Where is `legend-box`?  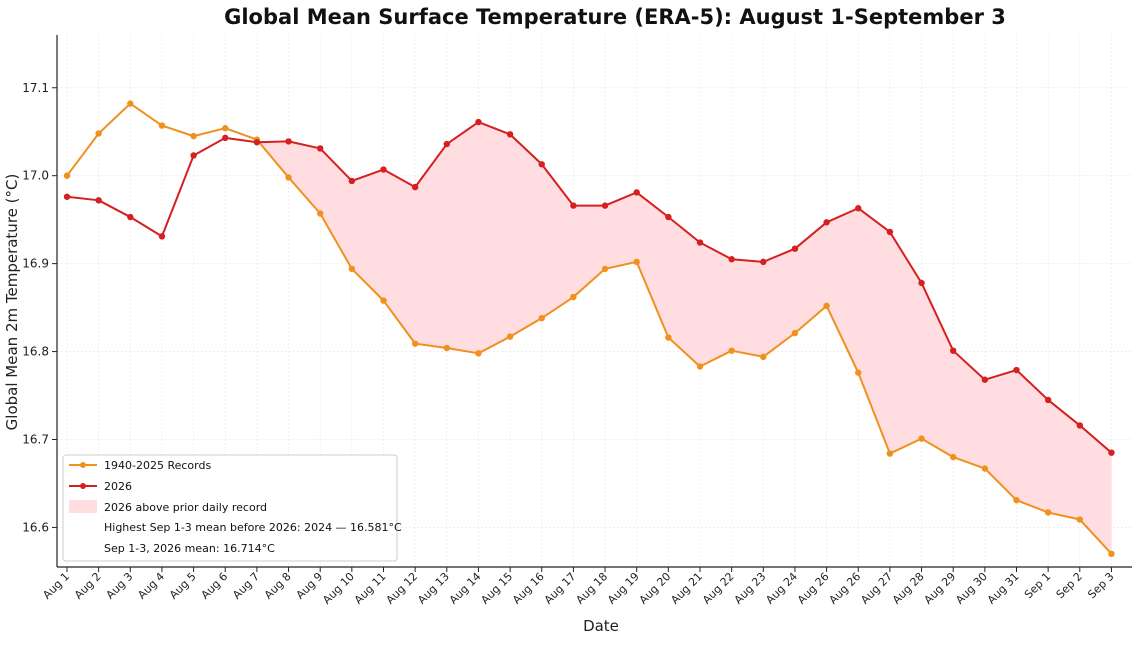 legend-box is located at coordinates (230, 508).